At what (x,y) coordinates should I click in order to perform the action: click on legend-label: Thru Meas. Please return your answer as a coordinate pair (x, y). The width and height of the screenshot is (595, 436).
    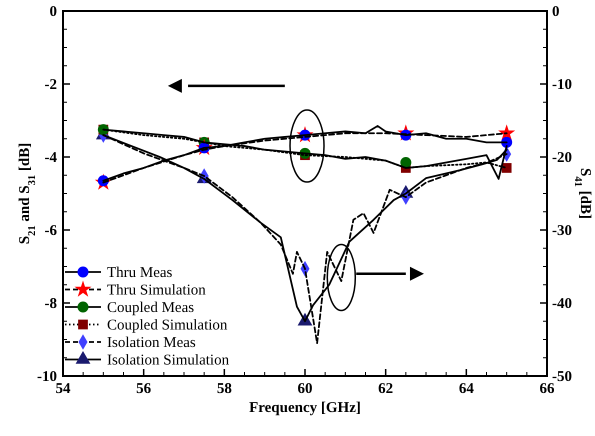
    Looking at the image, I should click on (140, 273).